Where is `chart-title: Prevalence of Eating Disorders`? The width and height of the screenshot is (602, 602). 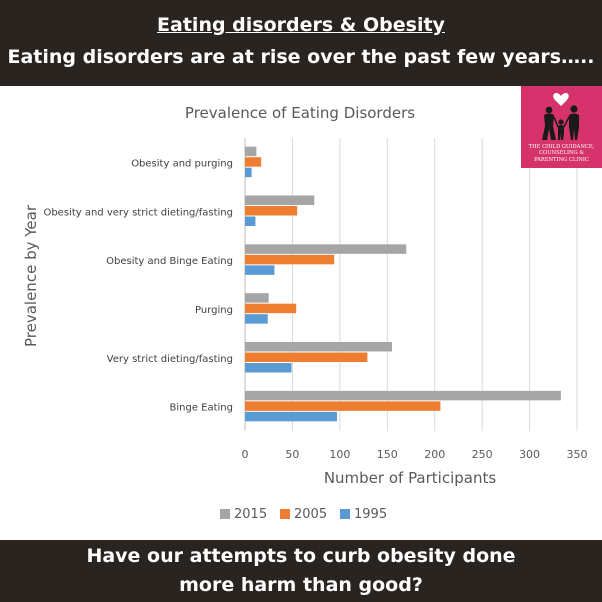
chart-title: Prevalence of Eating Disorders is located at coordinates (300, 113).